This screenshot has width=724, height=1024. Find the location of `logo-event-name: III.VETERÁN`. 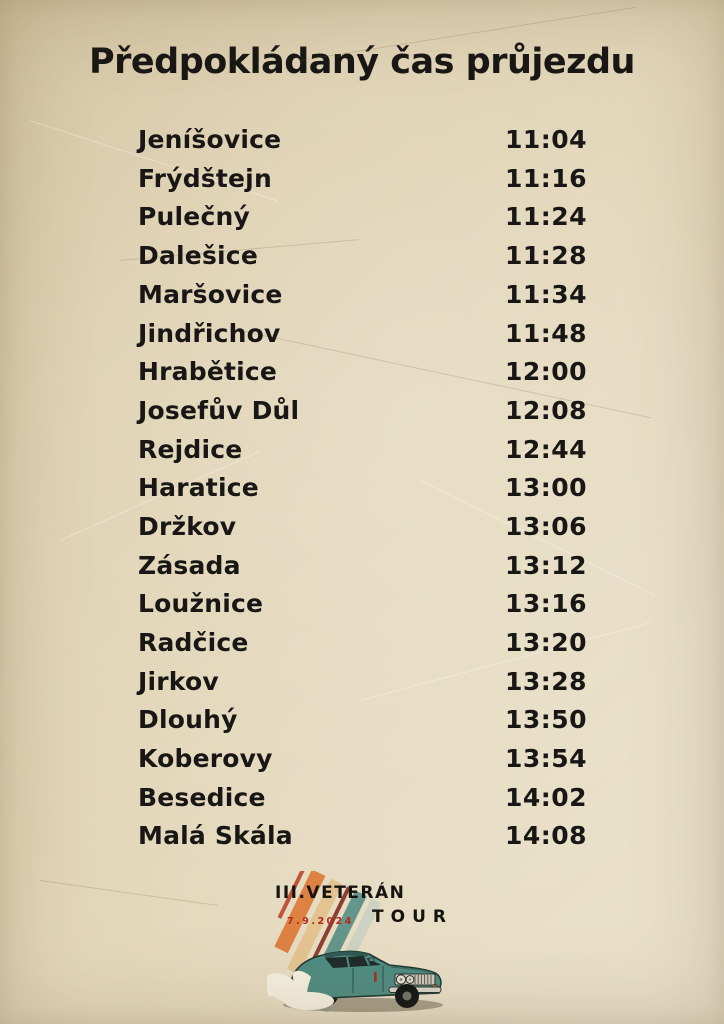

logo-event-name: III.VETERÁN is located at coordinates (340, 893).